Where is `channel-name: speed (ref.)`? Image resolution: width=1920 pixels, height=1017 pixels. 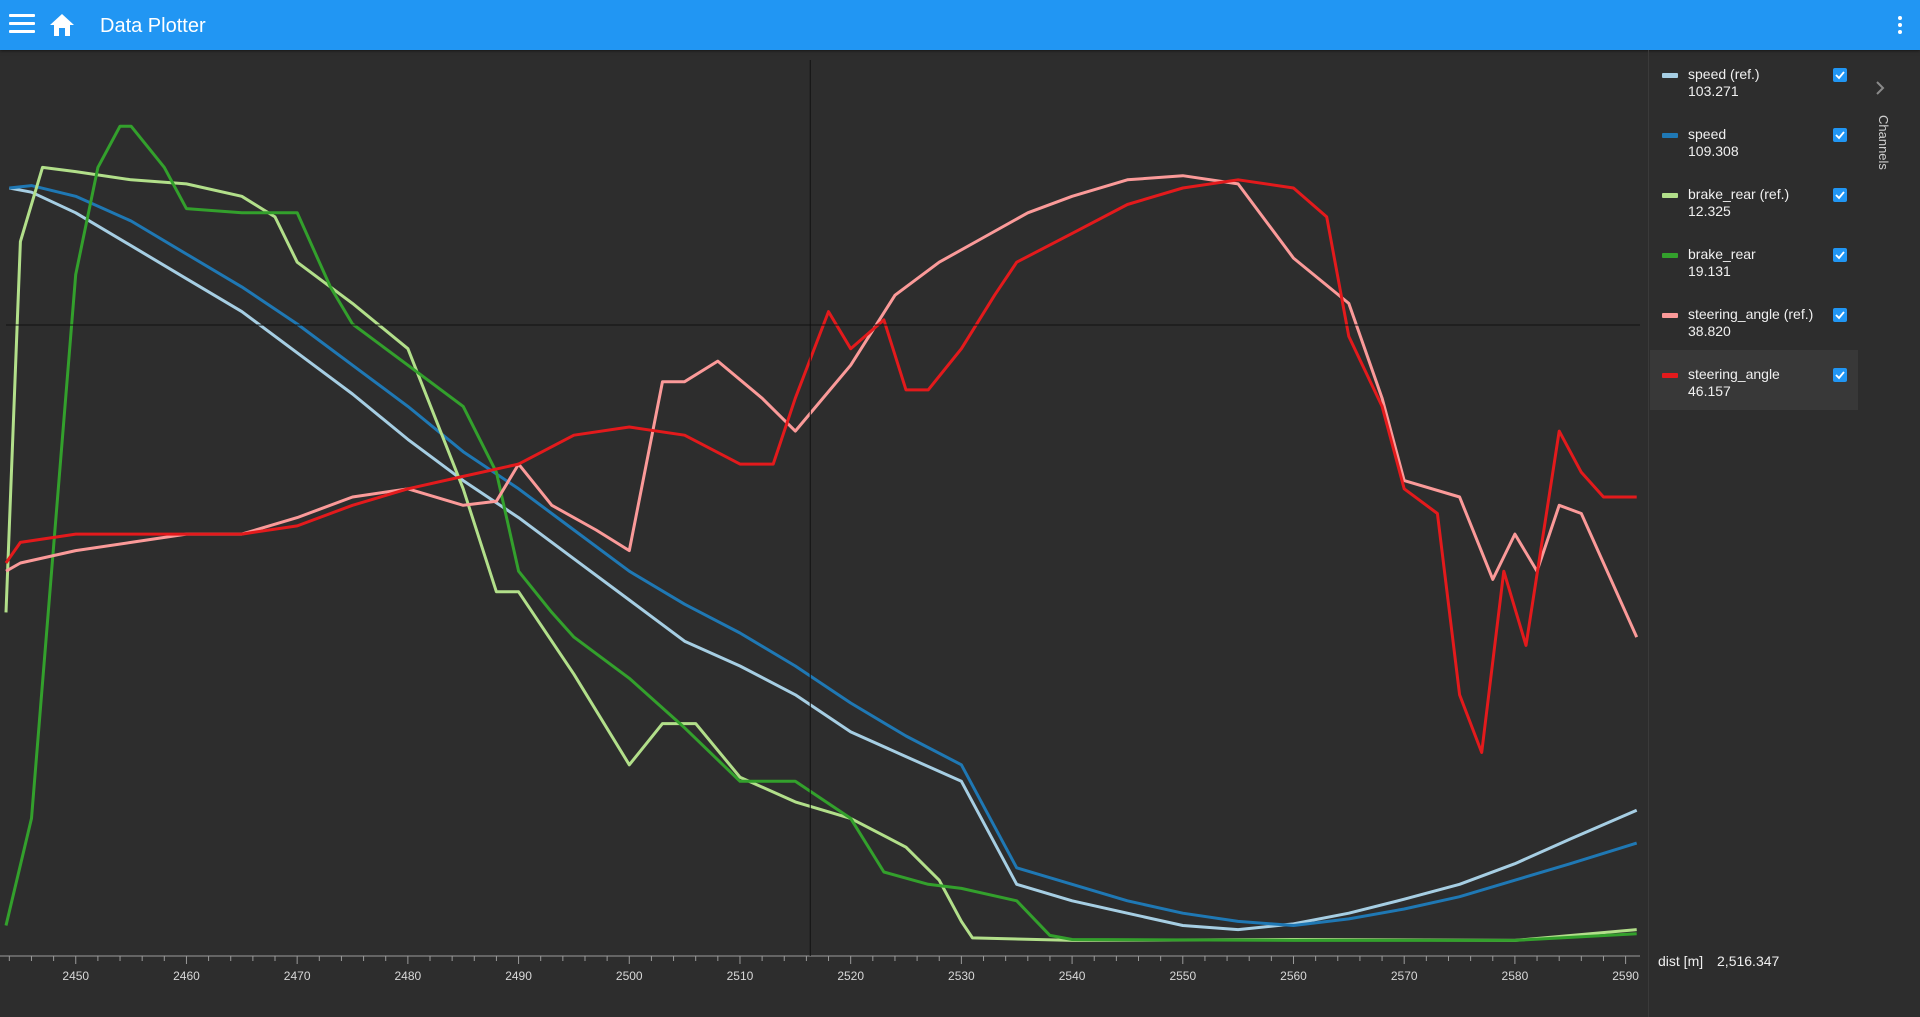 channel-name: speed (ref.) is located at coordinates (1724, 74).